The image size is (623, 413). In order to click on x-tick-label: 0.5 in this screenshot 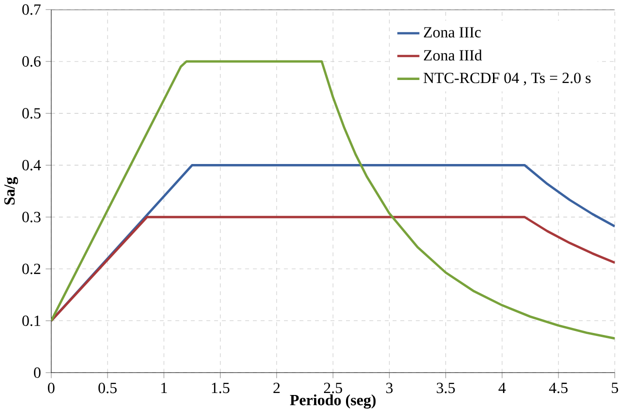, I will do `click(107, 388)`.